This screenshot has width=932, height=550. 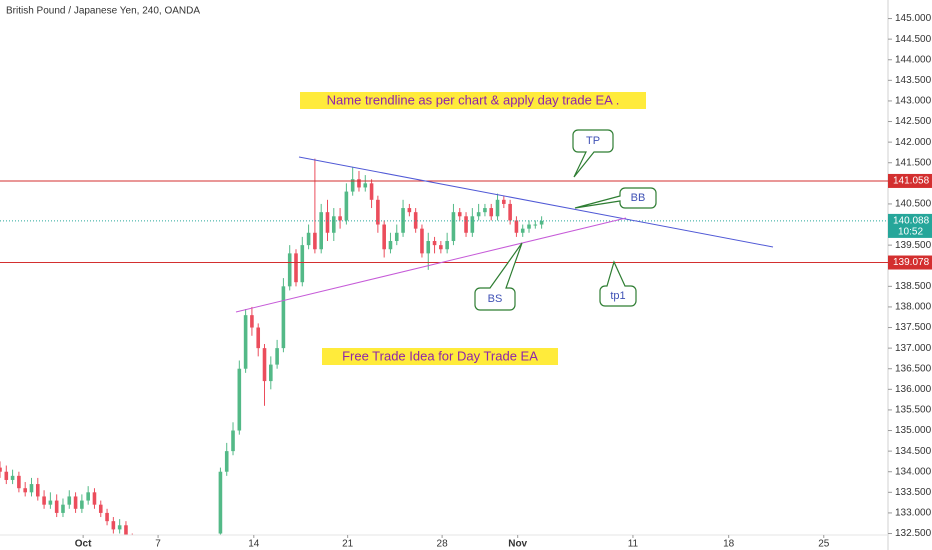 What do you see at coordinates (913, 348) in the screenshot?
I see `y-tick-label: 137.000` at bounding box center [913, 348].